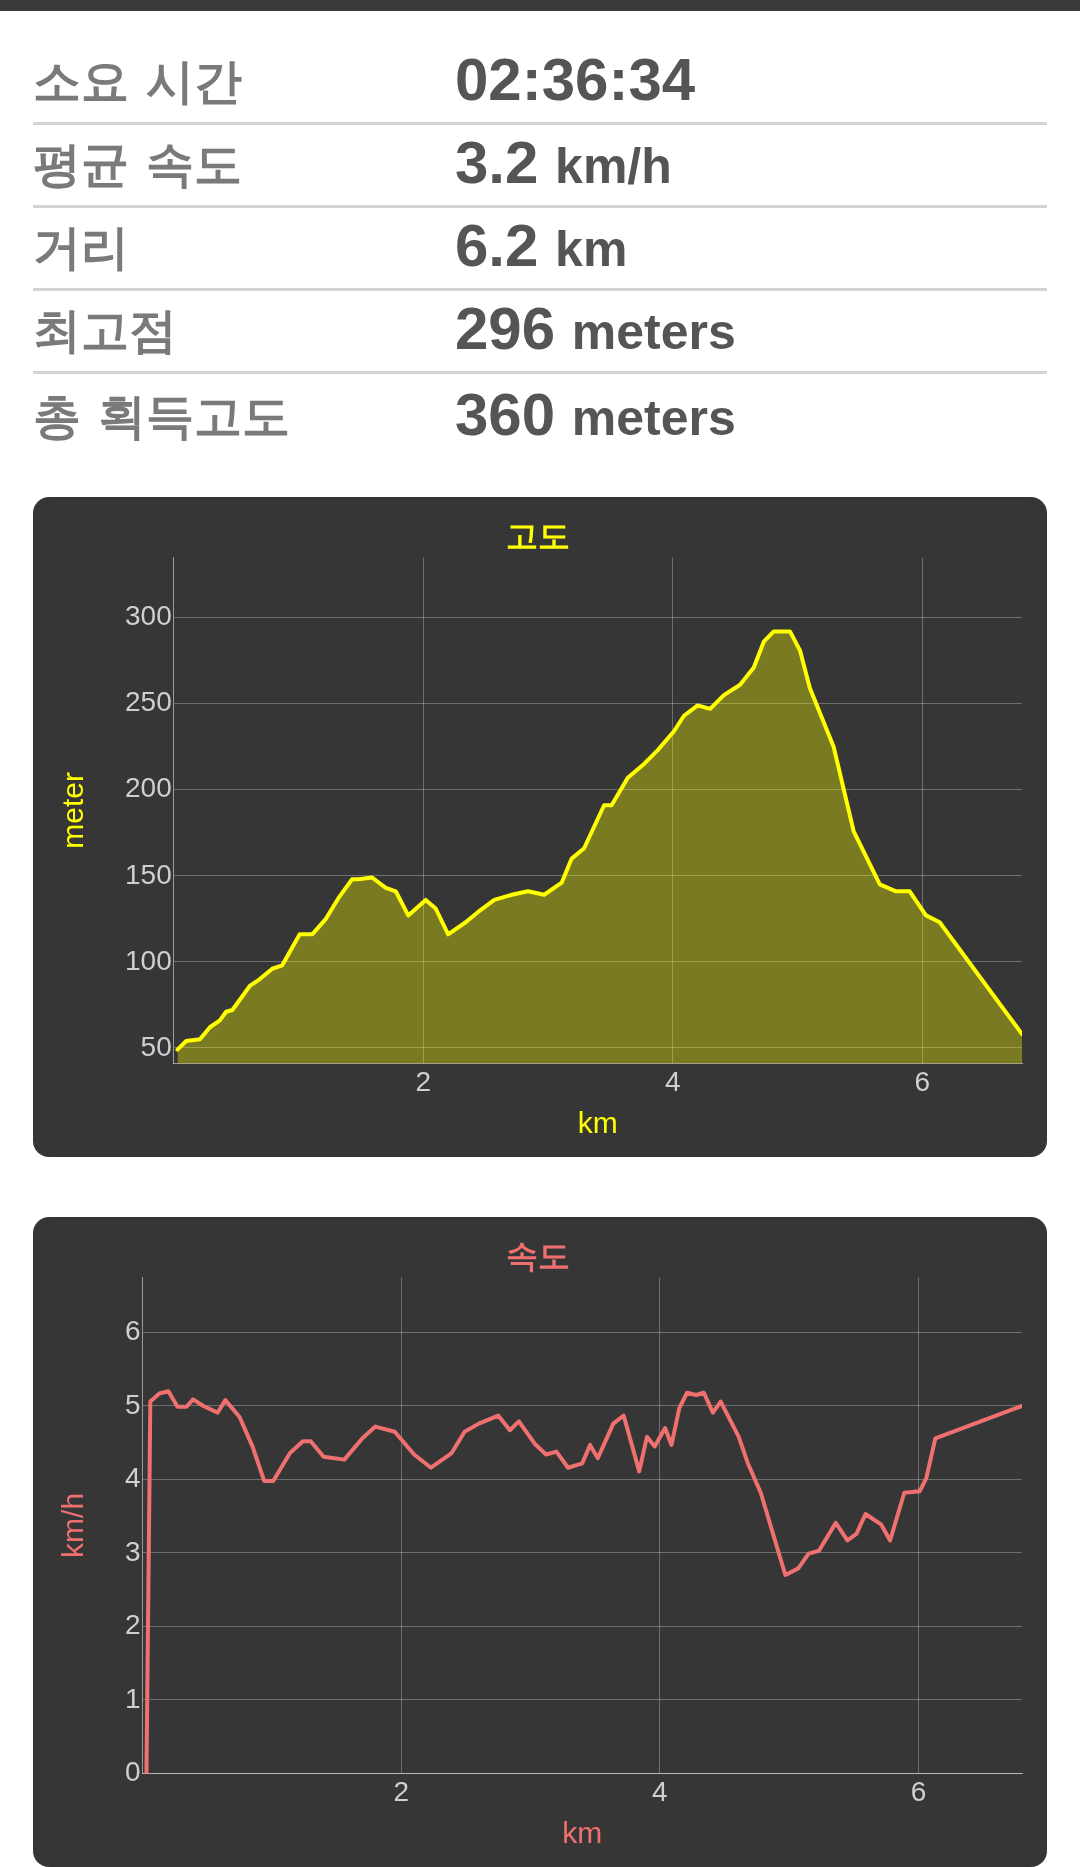  I want to click on y-tick-label: 4, so click(132, 1478).